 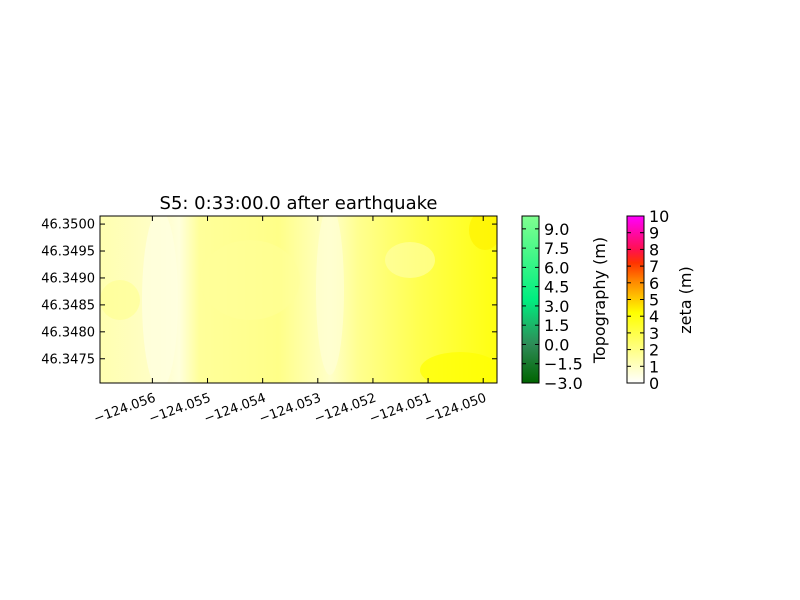 What do you see at coordinates (68, 359) in the screenshot?
I see `y-tick-label: 46.3475` at bounding box center [68, 359].